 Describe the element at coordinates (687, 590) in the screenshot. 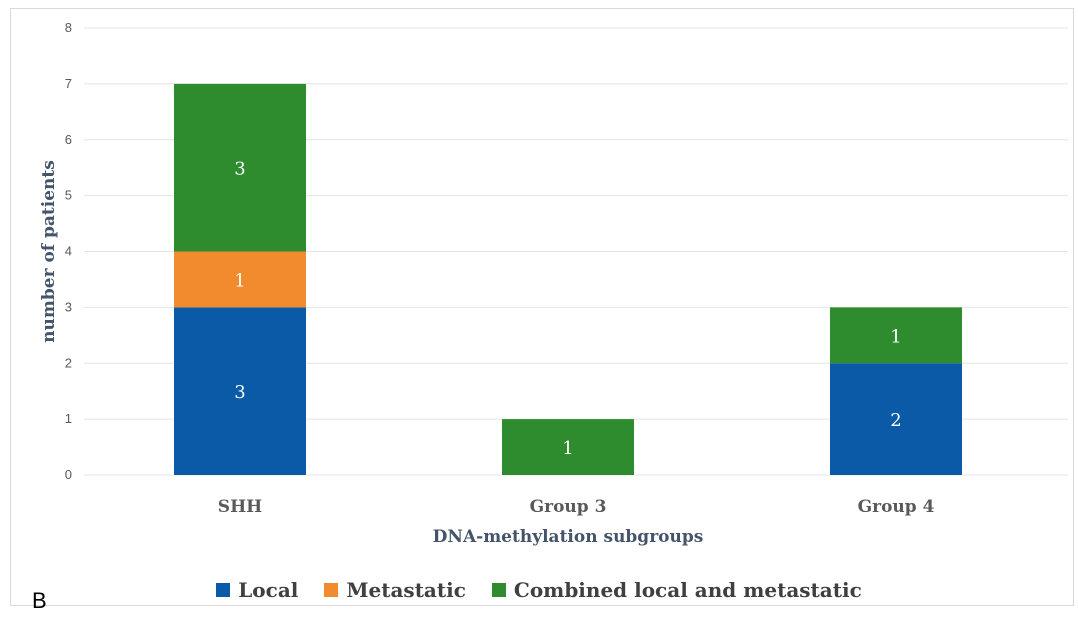

I see `legend-label-combined: Combined local and metastatic` at that location.